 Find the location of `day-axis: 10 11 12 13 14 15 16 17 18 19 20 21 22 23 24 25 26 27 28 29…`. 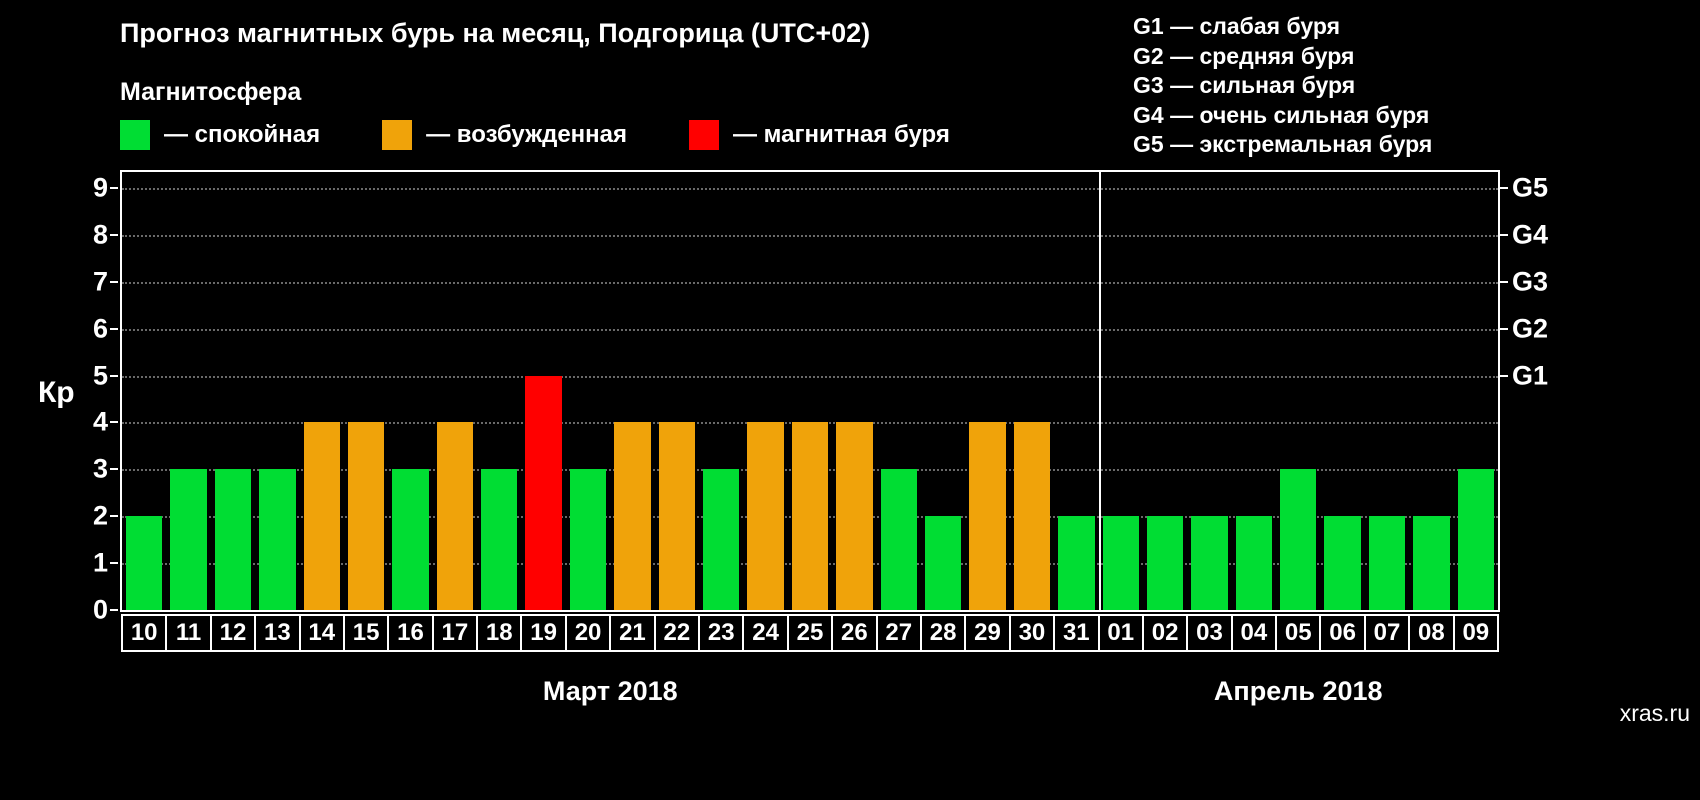

day-axis: 10 11 12 13 14 15 16 17 18 19 20 21 22 23 24 25 26 27 28 29… is located at coordinates (810, 633).